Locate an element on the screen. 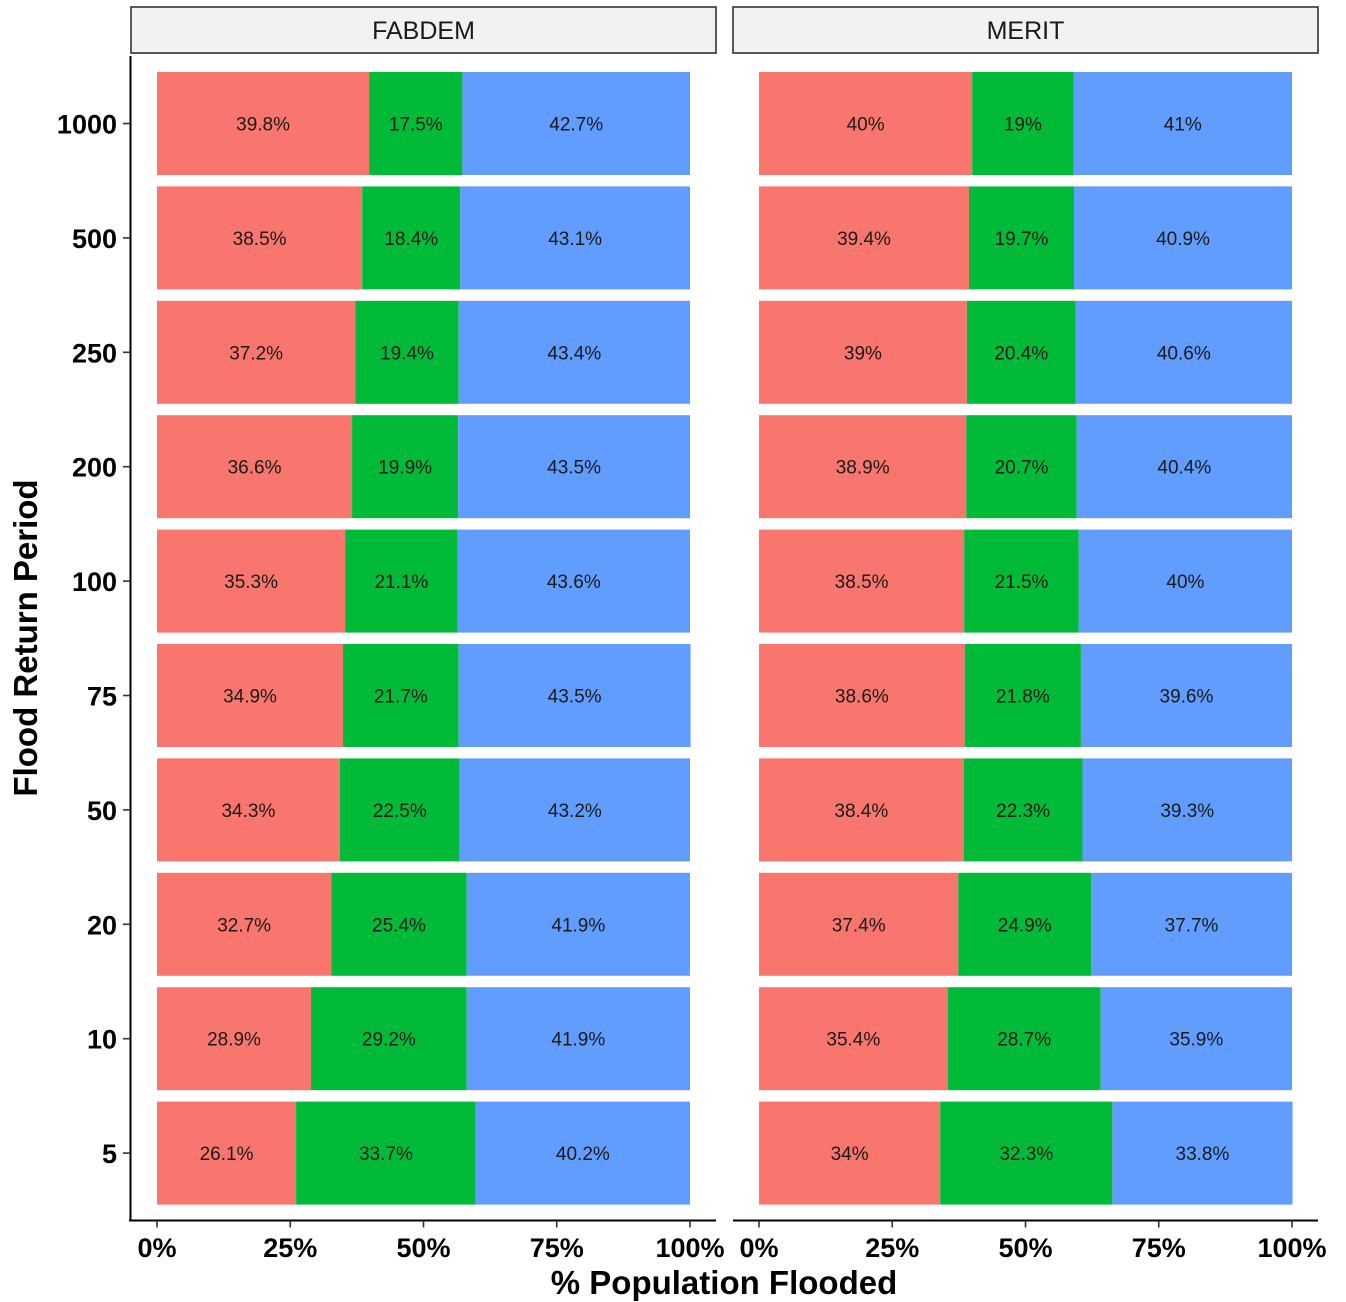  data-label: 38.6% is located at coordinates (862, 697).